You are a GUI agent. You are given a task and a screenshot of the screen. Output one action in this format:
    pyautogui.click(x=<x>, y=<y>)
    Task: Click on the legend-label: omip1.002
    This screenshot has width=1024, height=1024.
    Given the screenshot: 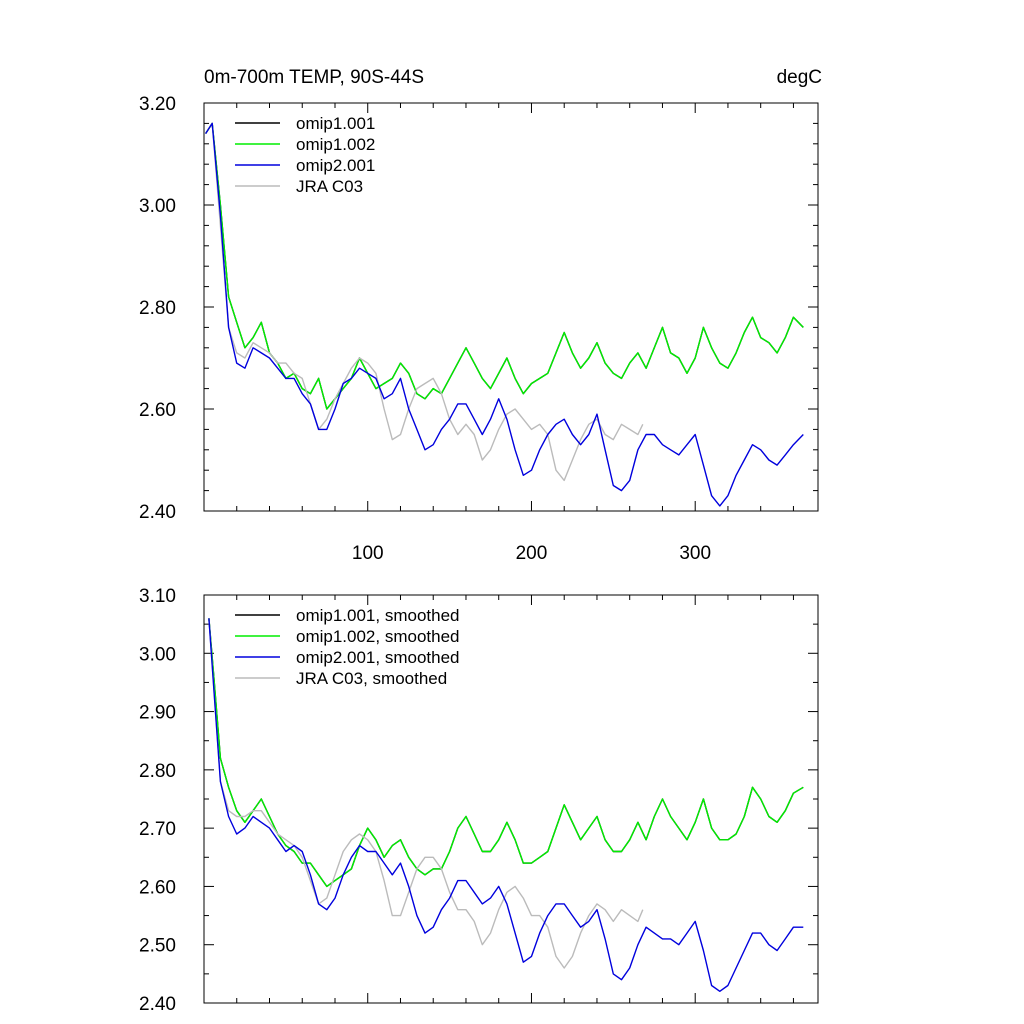 What is the action you would take?
    pyautogui.click(x=335, y=144)
    